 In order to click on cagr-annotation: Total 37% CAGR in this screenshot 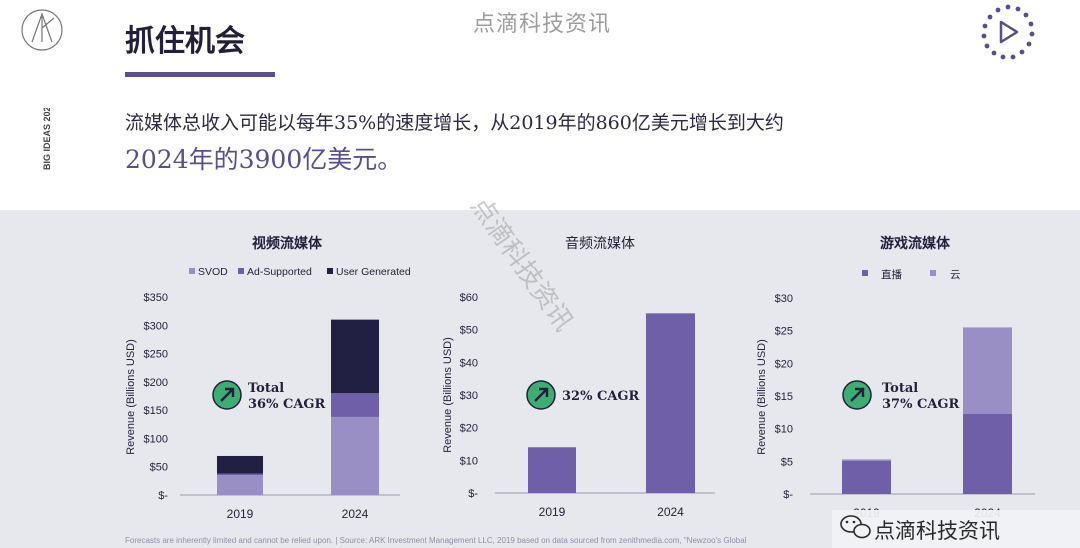, I will do `click(901, 396)`.